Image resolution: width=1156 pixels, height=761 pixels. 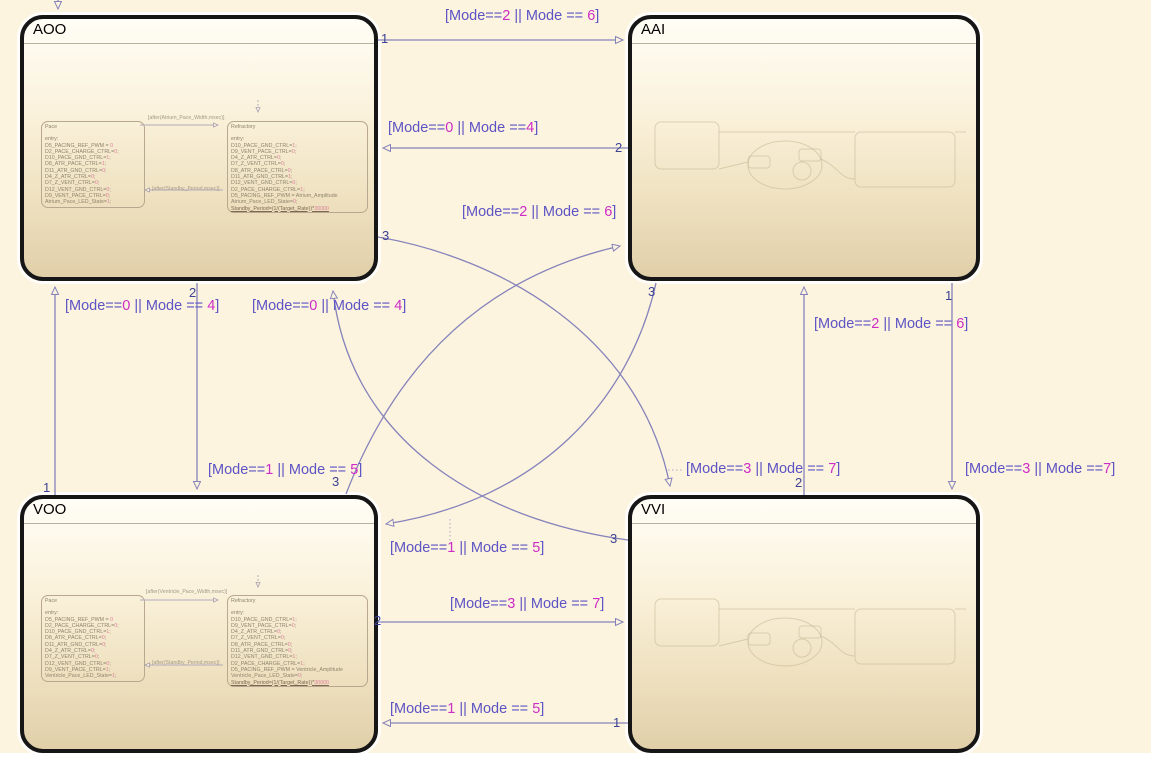 What do you see at coordinates (243, 127) in the screenshot?
I see `substate-aoo-refractory-title: Refractory` at bounding box center [243, 127].